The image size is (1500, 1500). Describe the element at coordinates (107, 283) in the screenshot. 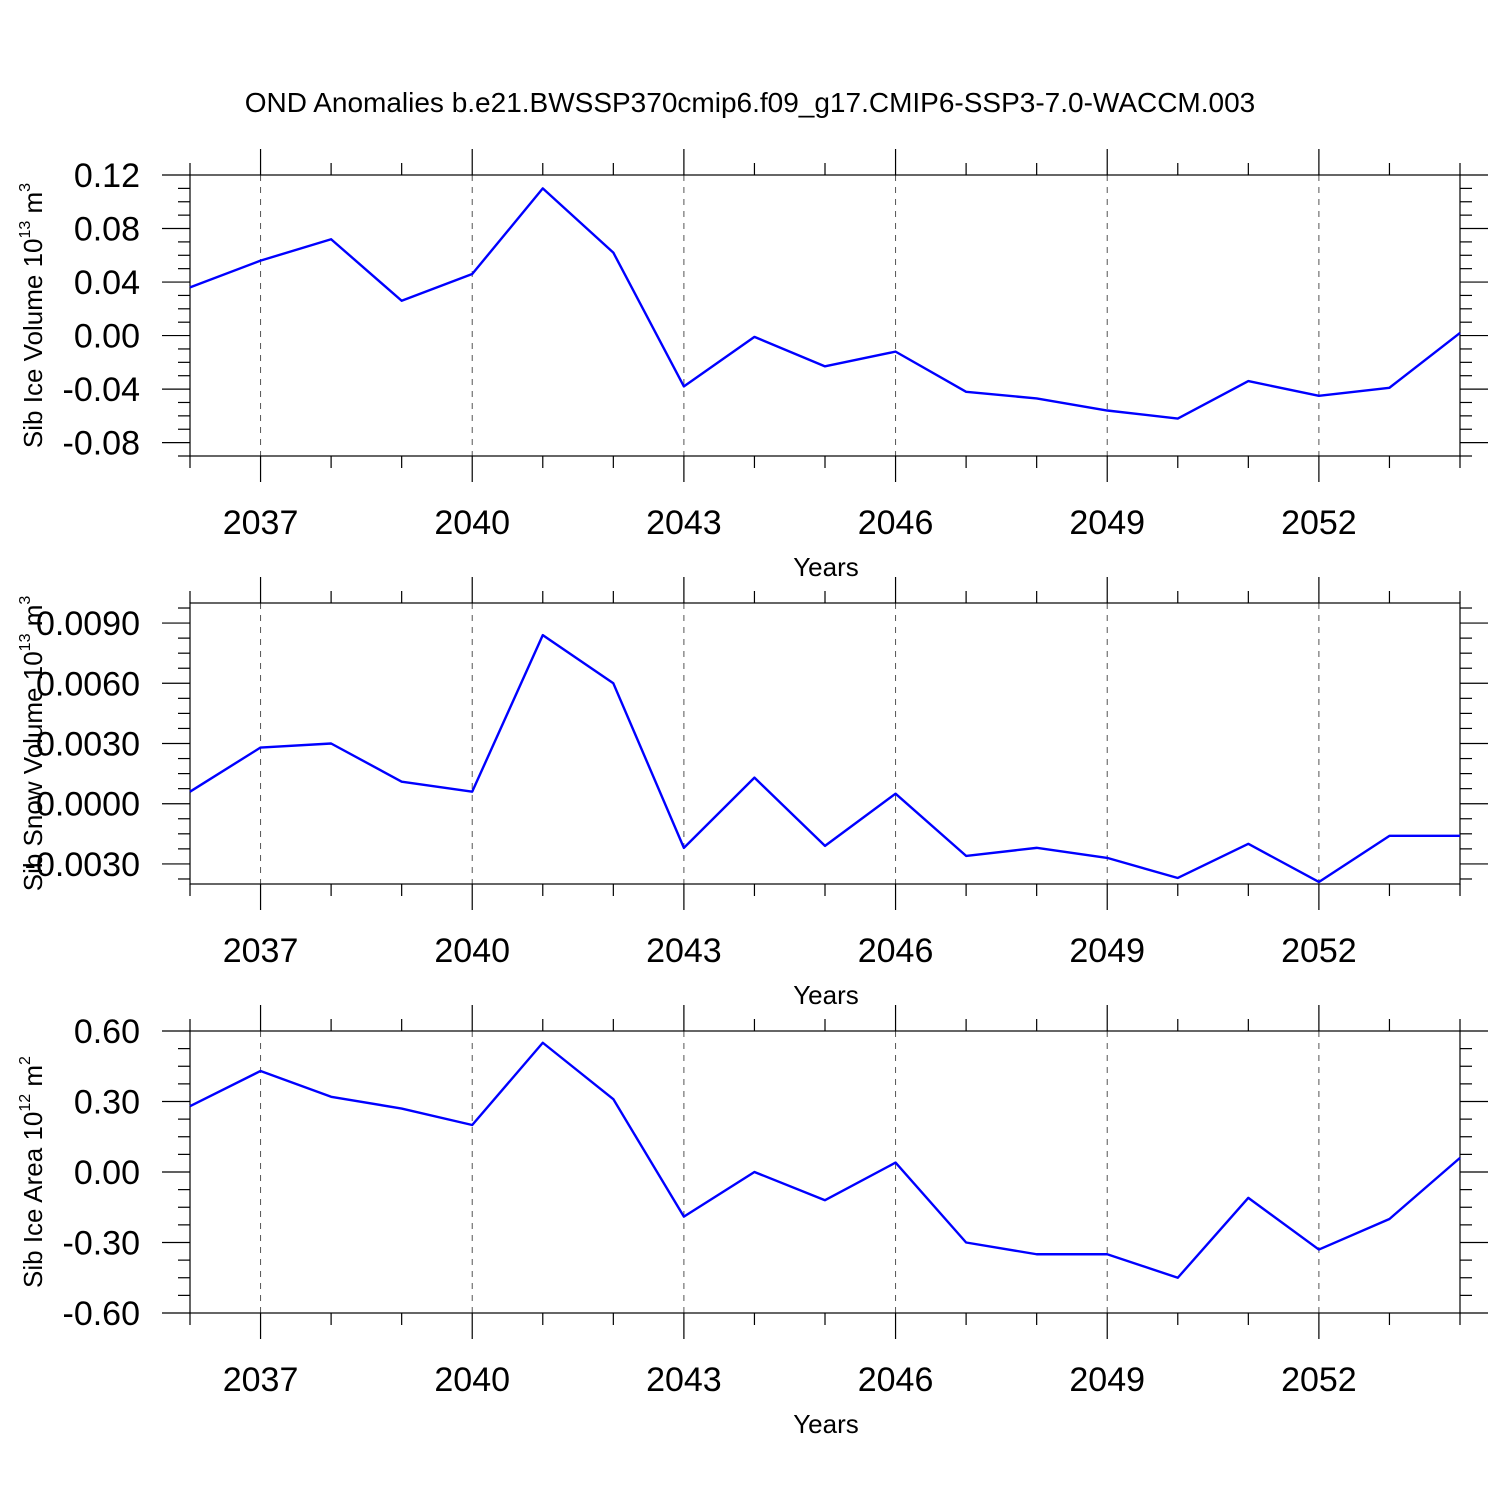

I see `y-tick-label: 0.04` at that location.